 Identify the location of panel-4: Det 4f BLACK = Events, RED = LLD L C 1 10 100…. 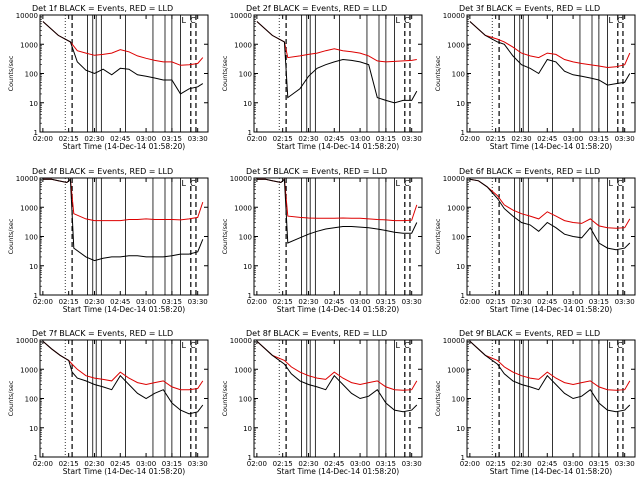
(108, 240).